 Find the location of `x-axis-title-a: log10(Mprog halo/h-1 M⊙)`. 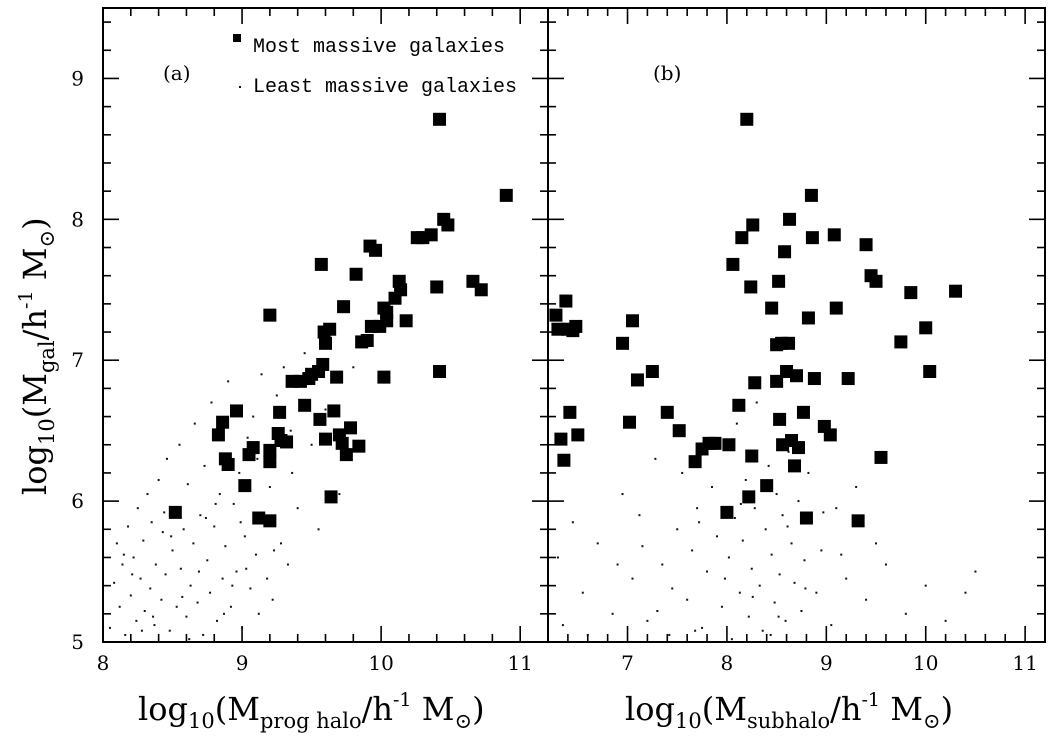

x-axis-title-a: log10(Mprog halo/h-1 M⊙) is located at coordinates (311, 711).